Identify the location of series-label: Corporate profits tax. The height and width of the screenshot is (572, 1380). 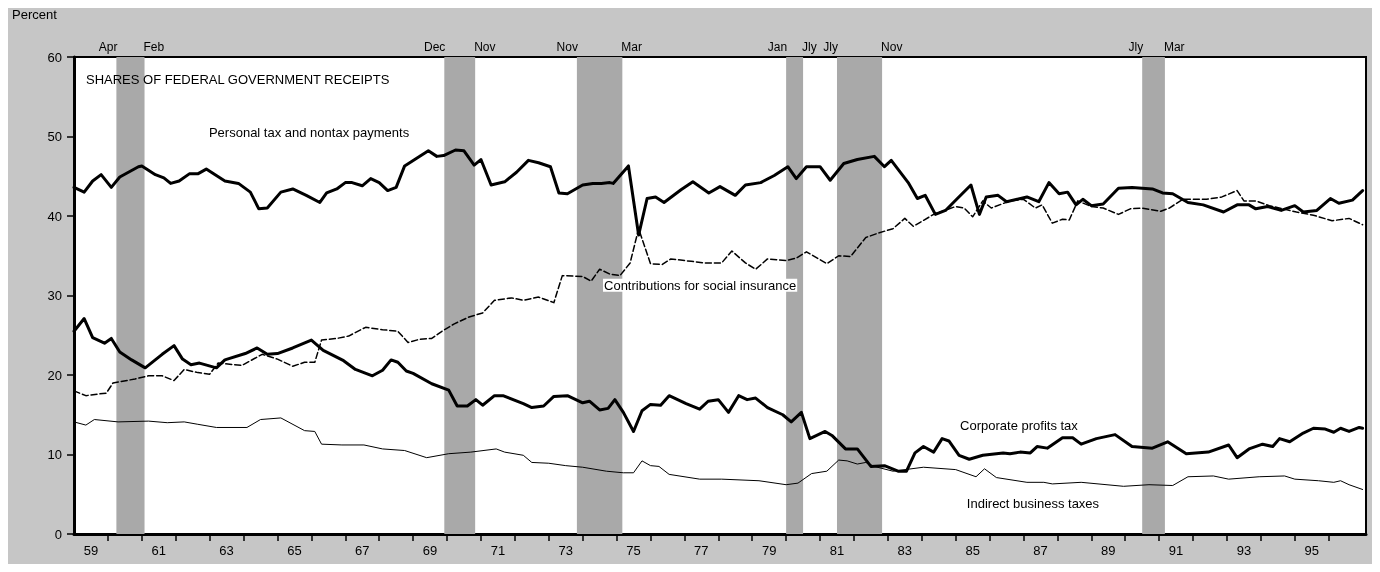
(1019, 426).